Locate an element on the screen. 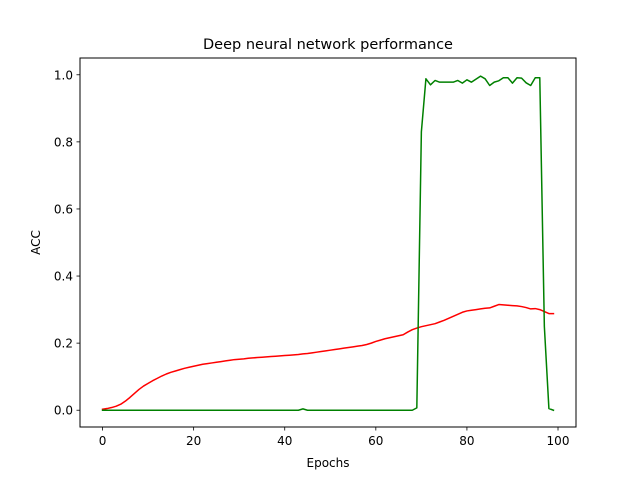 The width and height of the screenshot is (640, 480). x-axis: 0 20 40 60 80 100 is located at coordinates (334, 437).